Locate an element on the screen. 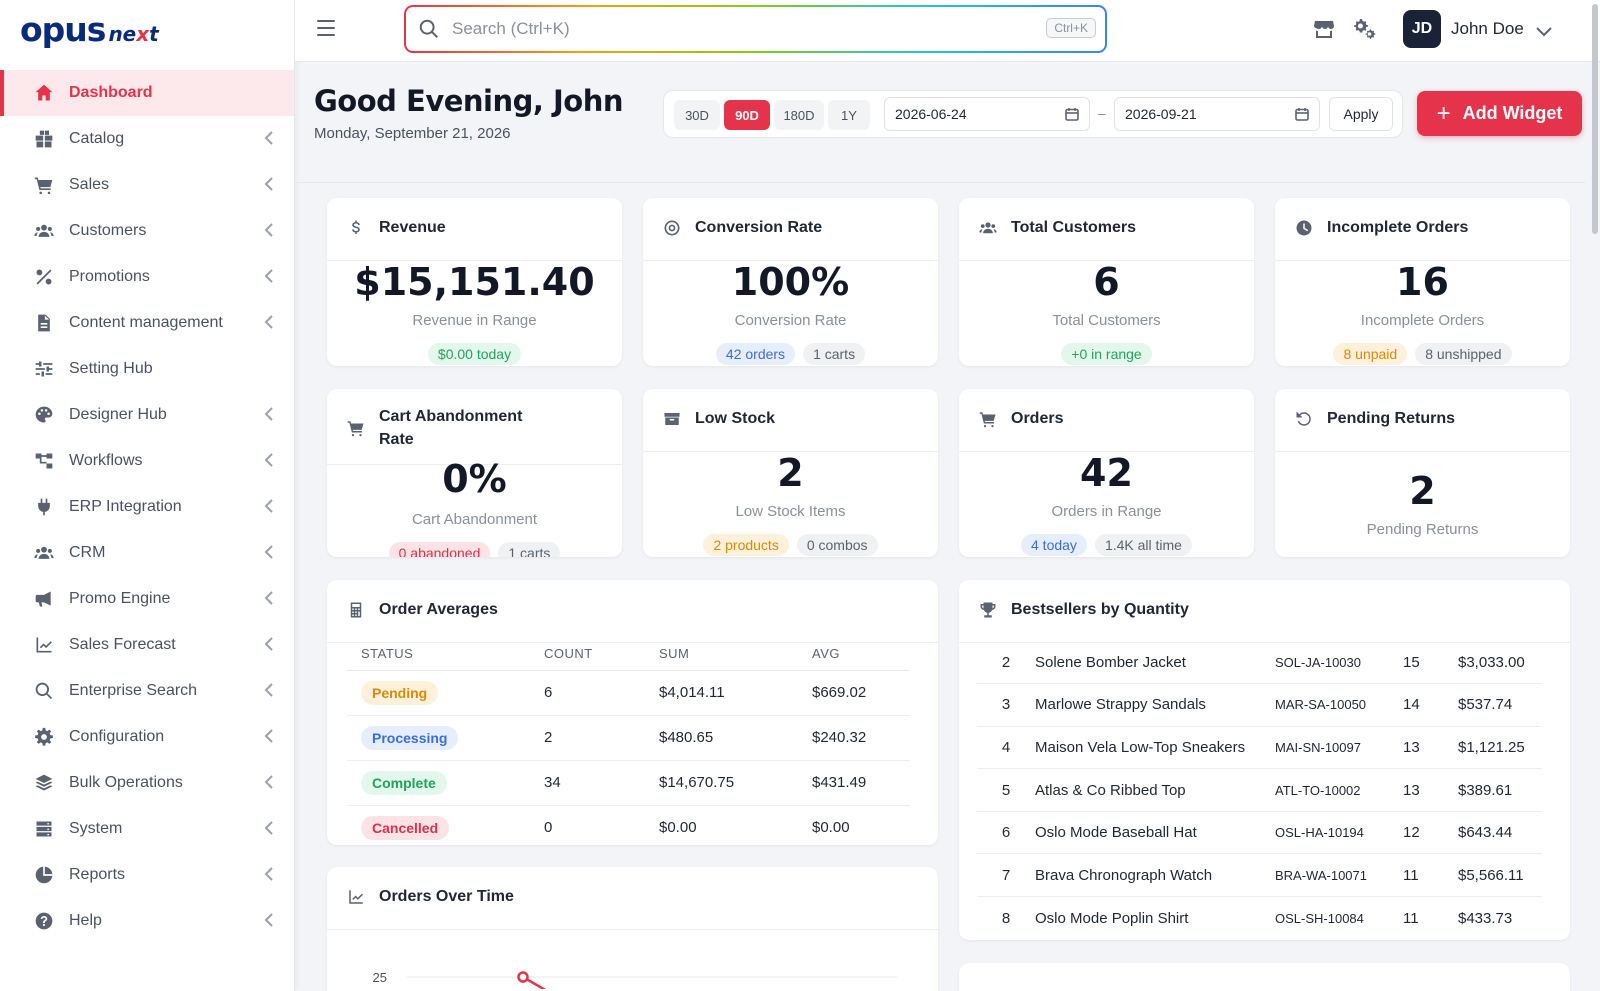 The height and width of the screenshot is (991, 1600). sku-cell: MAI-SN-10097 is located at coordinates (1339, 748).